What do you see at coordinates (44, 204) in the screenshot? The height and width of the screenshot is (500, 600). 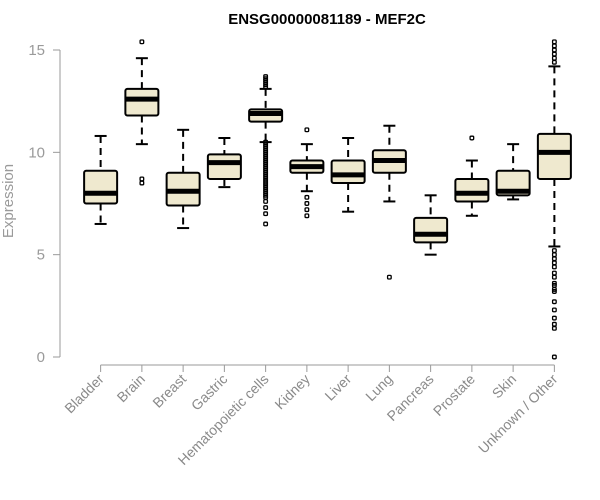 I see `y-axis: 0 5 10 15` at bounding box center [44, 204].